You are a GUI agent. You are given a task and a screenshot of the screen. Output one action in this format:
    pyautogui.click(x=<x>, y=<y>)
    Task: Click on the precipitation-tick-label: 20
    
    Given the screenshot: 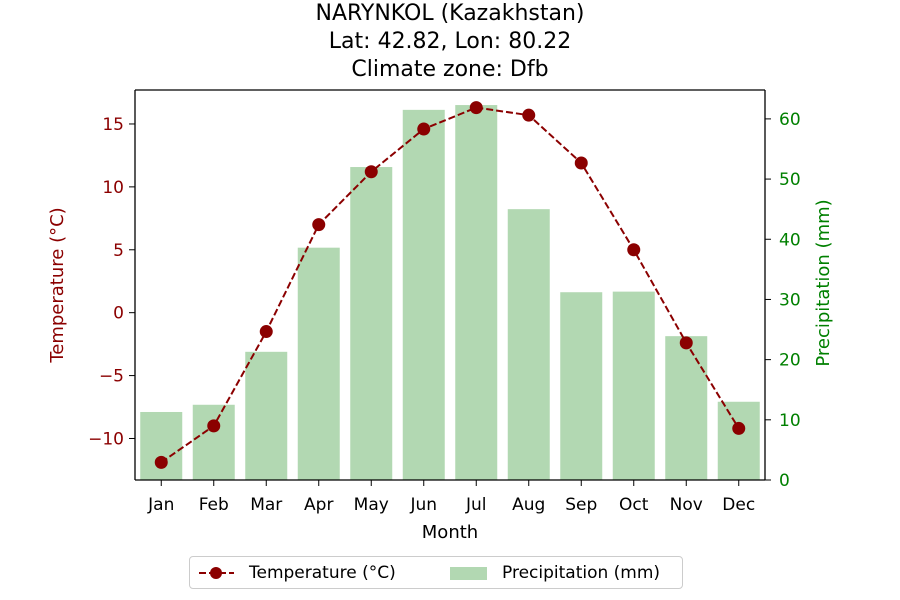 What is the action you would take?
    pyautogui.click(x=790, y=361)
    